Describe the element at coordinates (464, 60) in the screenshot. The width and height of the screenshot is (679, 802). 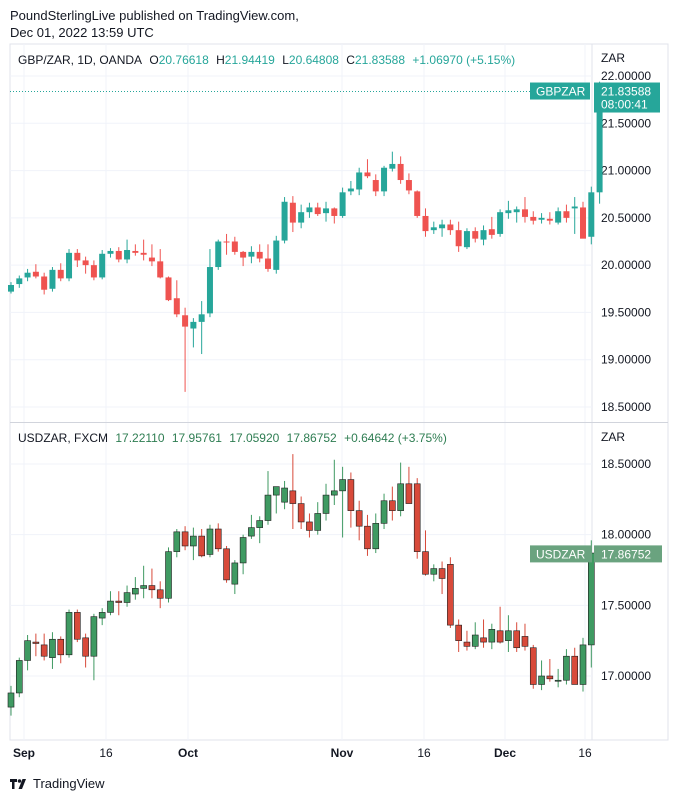
I see `legend-change: +1.06970 (+5.15%)` at that location.